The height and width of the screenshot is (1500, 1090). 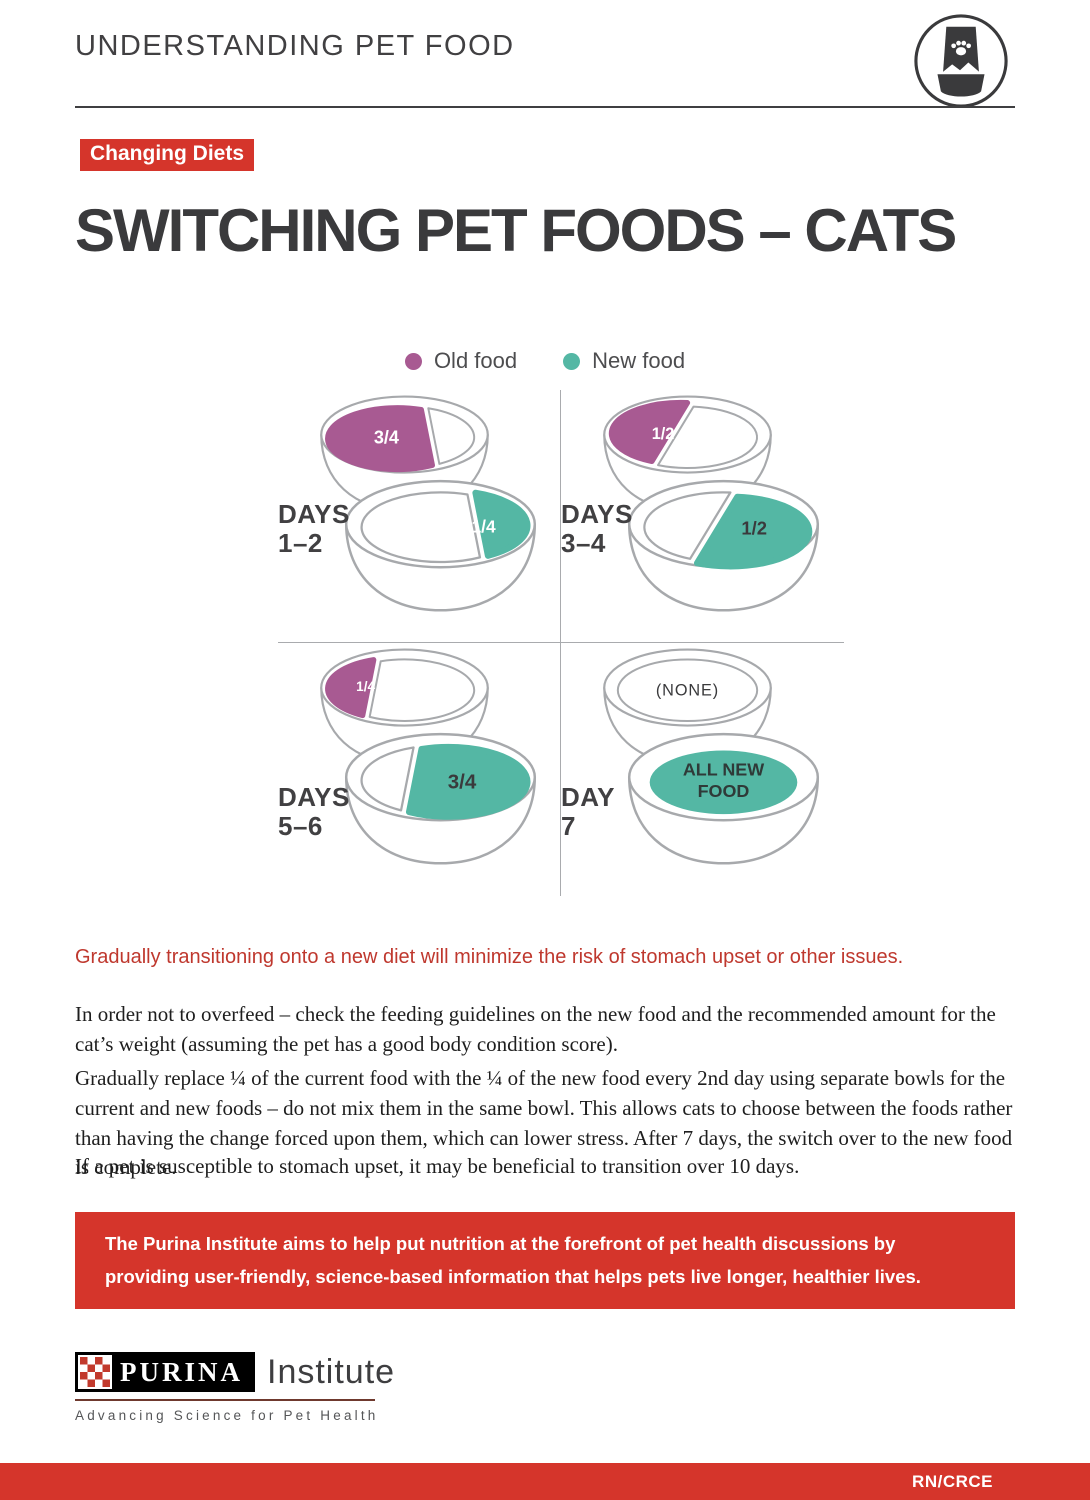 What do you see at coordinates (588, 812) in the screenshot?
I see `day-label: DAY 7` at bounding box center [588, 812].